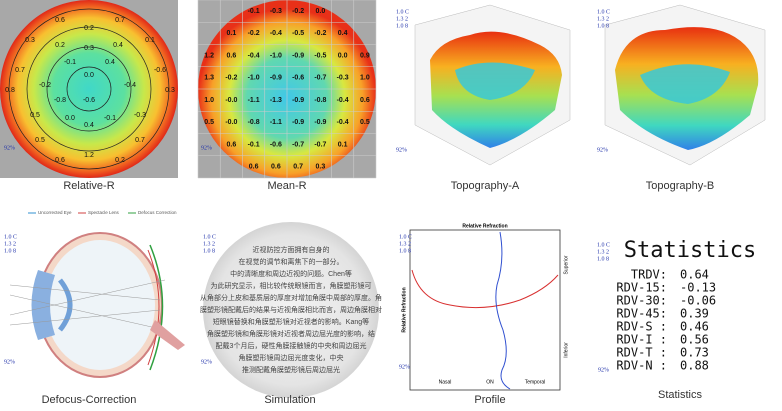  Describe the element at coordinates (641, 327) in the screenshot. I see `stats-label: RDV-S :` at that location.